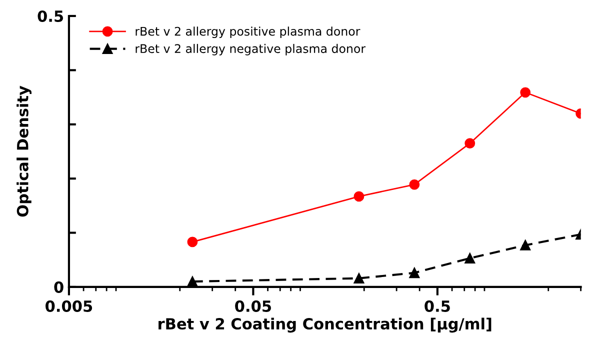 The image size is (605, 340). Describe the element at coordinates (253, 306) in the screenshot. I see `x-tick-label: 0.05` at that location.